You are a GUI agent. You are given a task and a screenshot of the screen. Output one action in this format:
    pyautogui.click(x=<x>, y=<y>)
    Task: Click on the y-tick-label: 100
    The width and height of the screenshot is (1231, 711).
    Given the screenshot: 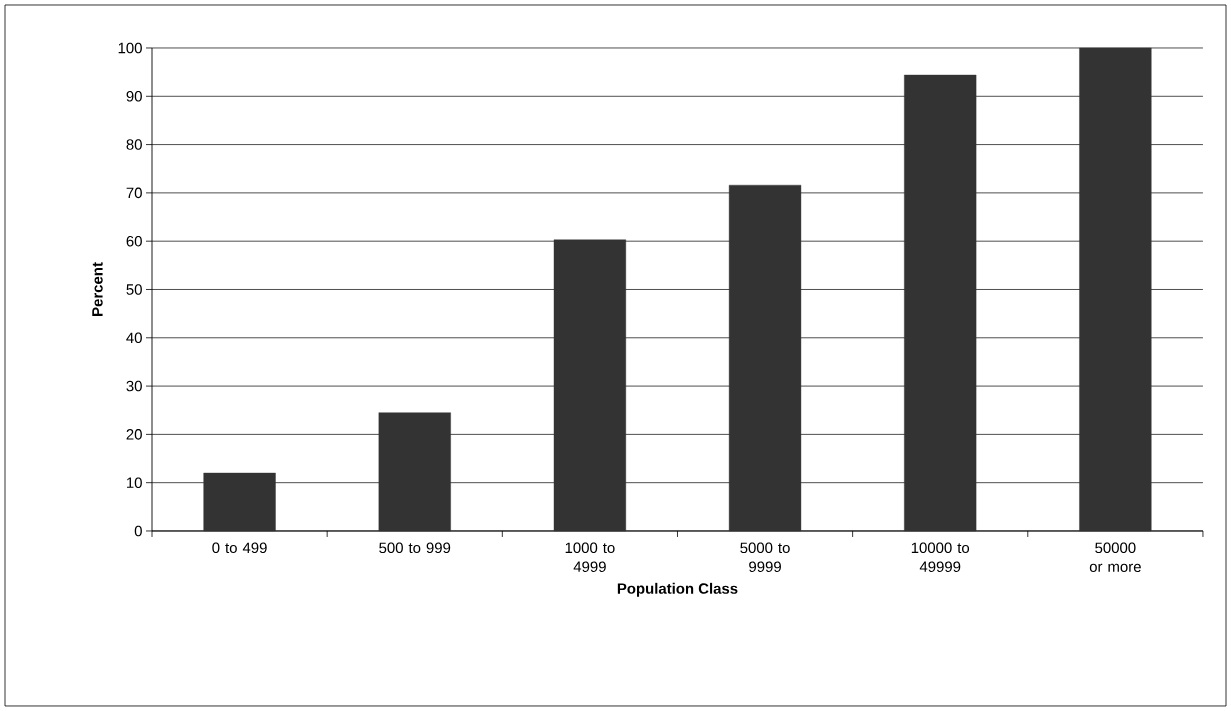 What is the action you would take?
    pyautogui.click(x=130, y=48)
    